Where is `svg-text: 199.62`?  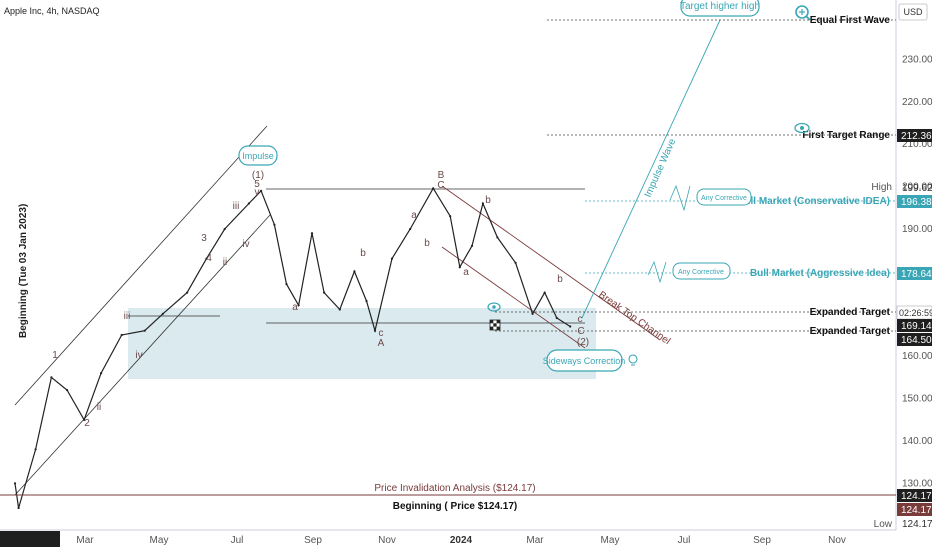
svg-text: 199.62 is located at coordinates (917, 188).